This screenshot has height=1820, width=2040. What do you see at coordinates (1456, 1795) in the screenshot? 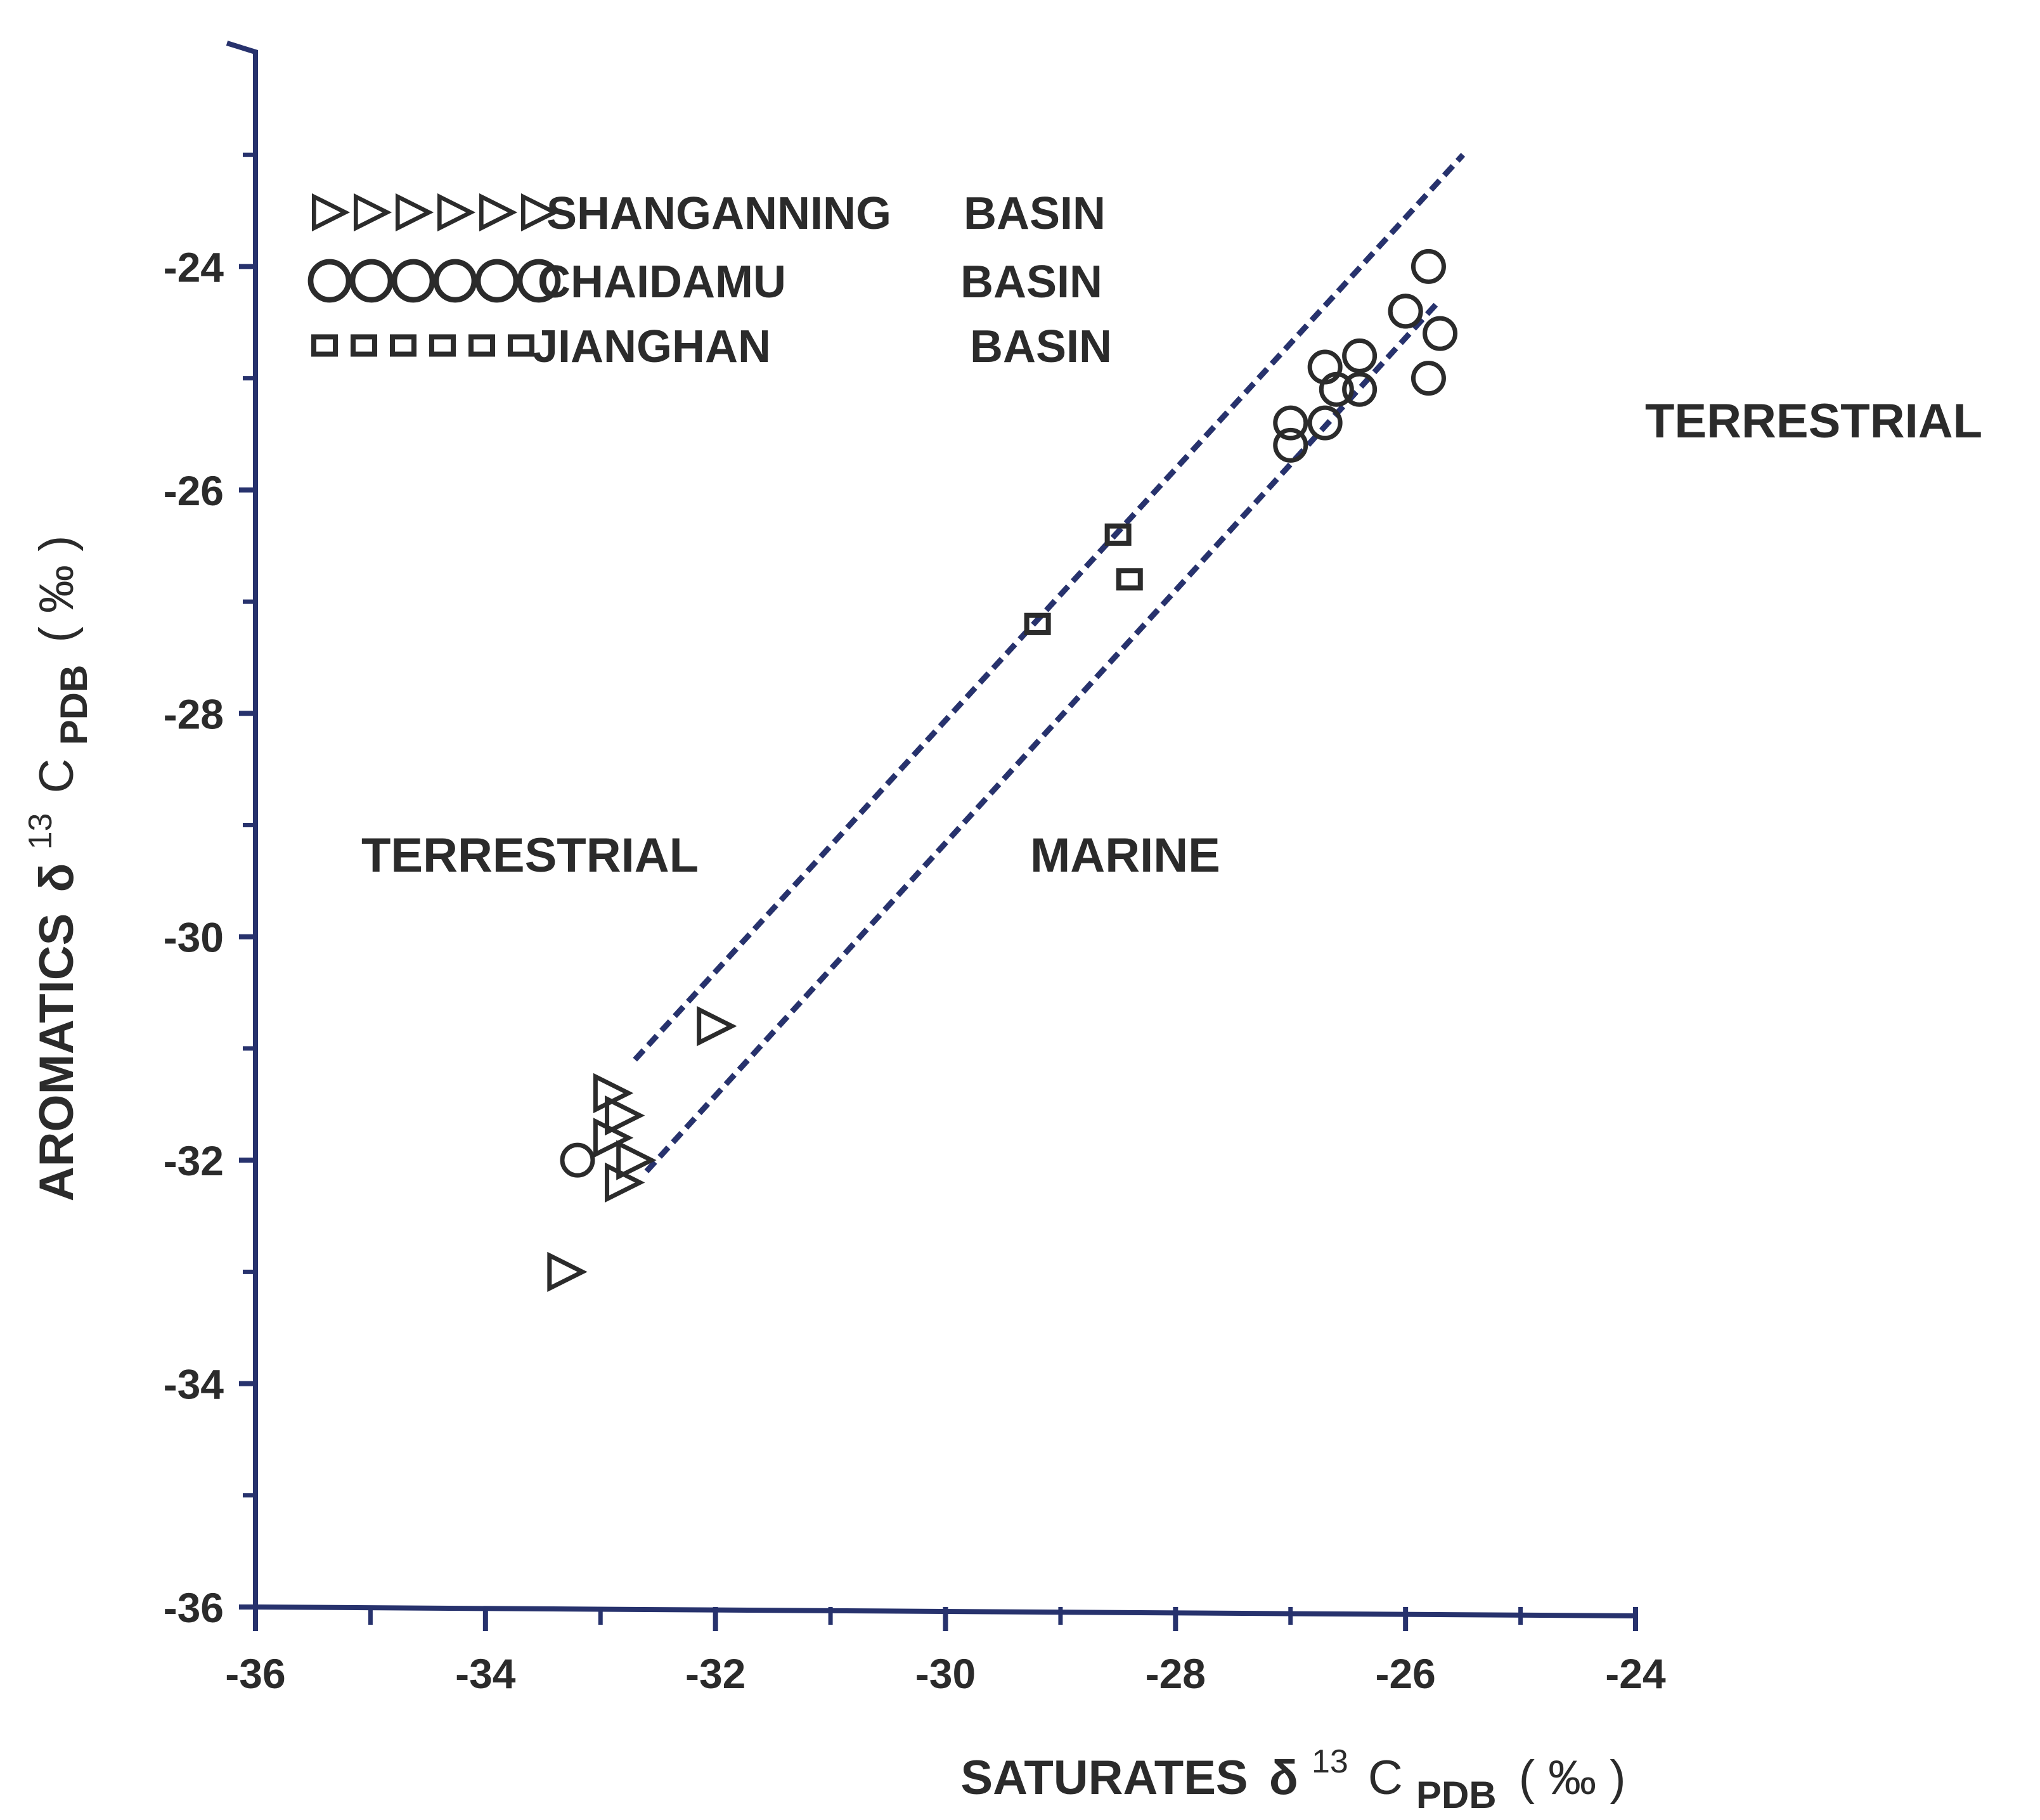
I see `x-axis-title-subscript: PDB` at bounding box center [1456, 1795].